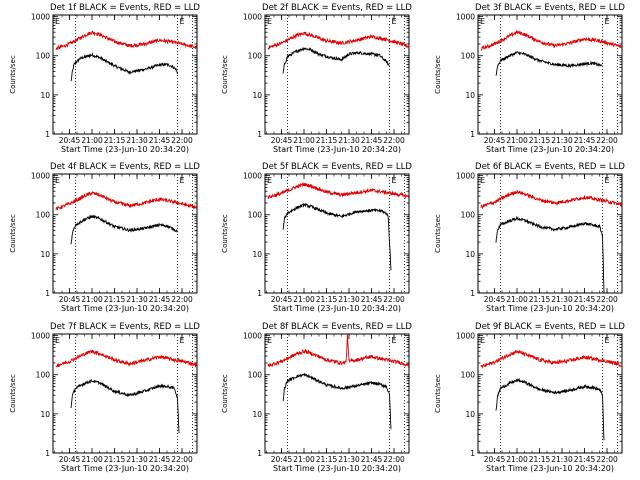 This screenshot has width=640, height=480. I want to click on x-tick-label: 22:00, so click(182, 299).